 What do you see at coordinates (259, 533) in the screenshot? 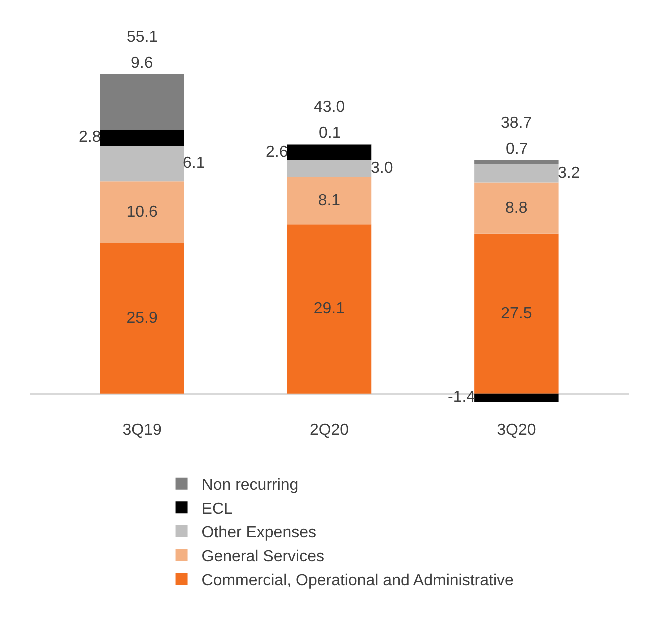
I see `legend-label: Other Expenses` at bounding box center [259, 533].